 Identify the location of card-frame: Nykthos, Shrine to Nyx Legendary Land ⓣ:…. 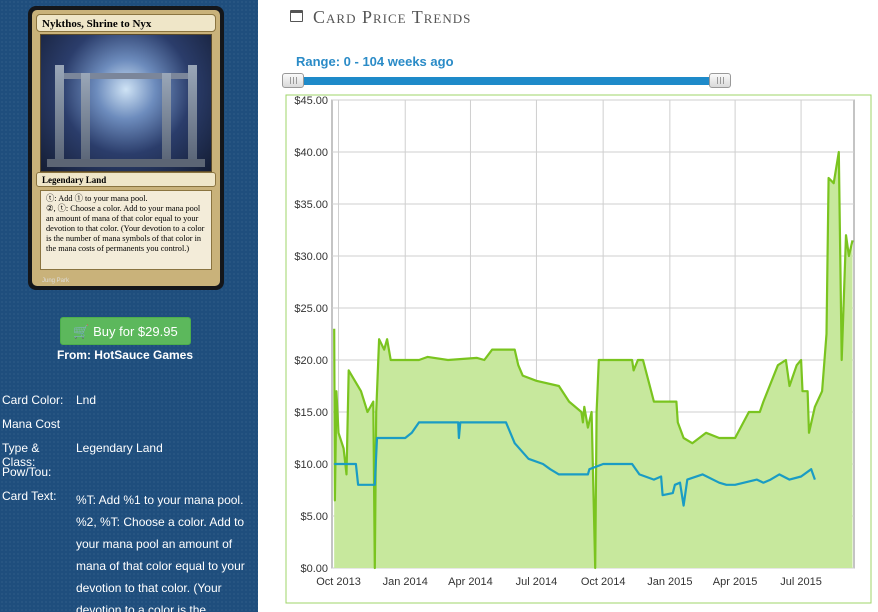
(126, 148).